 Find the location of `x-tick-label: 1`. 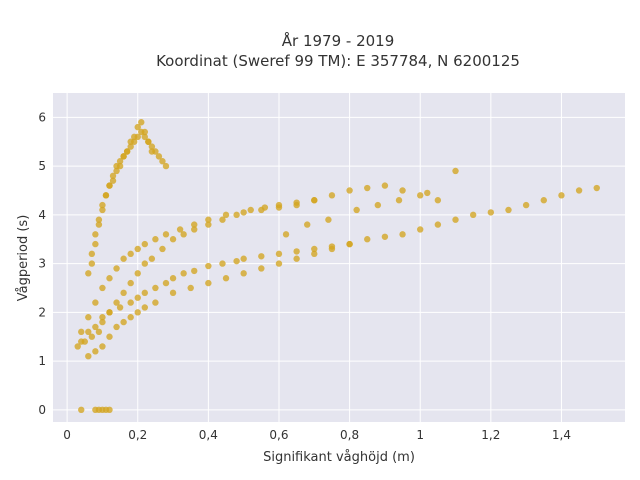

x-tick-label: 1 is located at coordinates (420, 435).